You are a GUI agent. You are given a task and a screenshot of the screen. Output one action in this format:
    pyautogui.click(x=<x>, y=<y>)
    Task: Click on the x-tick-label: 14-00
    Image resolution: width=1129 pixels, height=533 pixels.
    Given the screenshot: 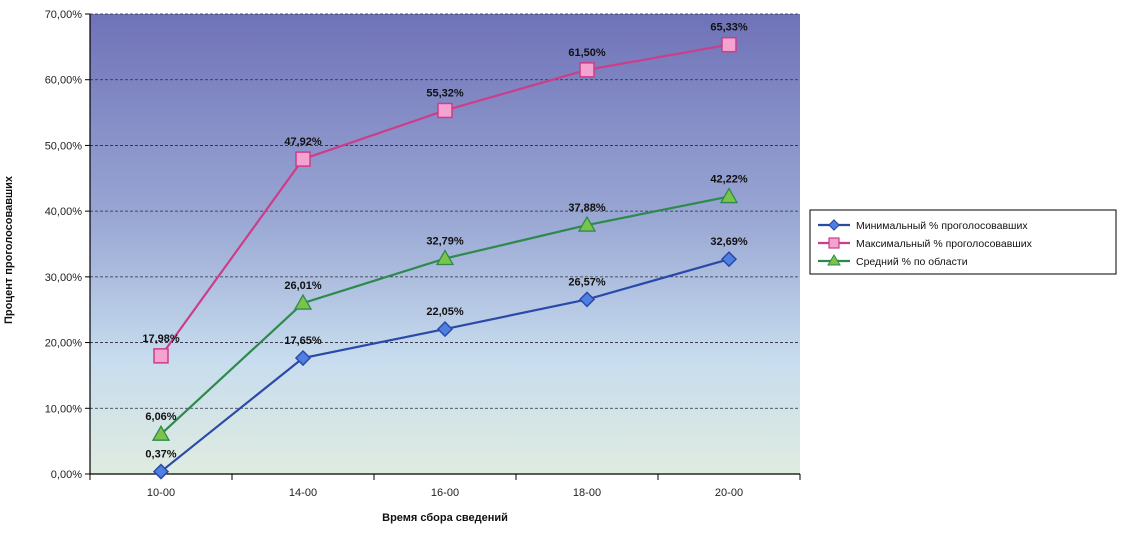 What is the action you would take?
    pyautogui.click(x=303, y=493)
    